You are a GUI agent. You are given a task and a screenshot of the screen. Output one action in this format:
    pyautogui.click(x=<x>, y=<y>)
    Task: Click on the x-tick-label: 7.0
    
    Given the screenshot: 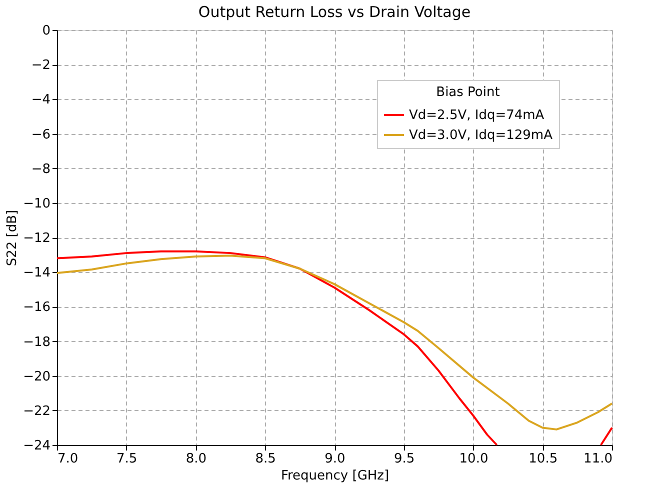 What is the action you would take?
    pyautogui.click(x=68, y=459)
    